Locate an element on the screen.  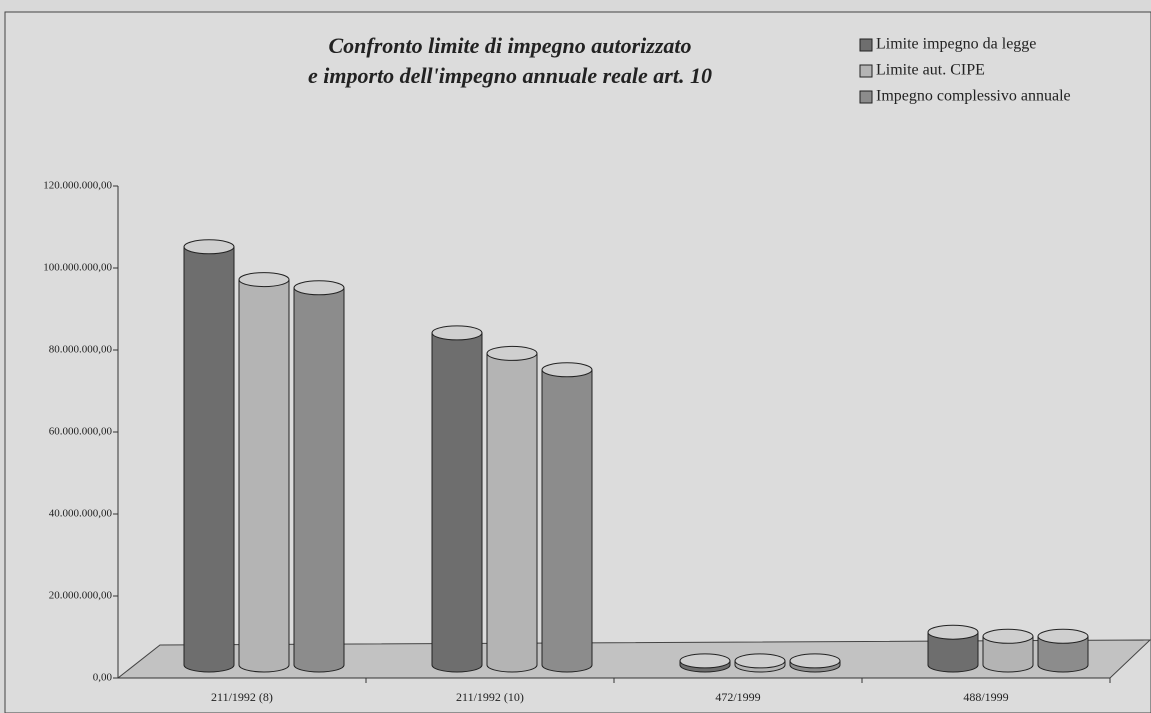
y-tick-label: 60.000.000,00 is located at coordinates (81, 432).